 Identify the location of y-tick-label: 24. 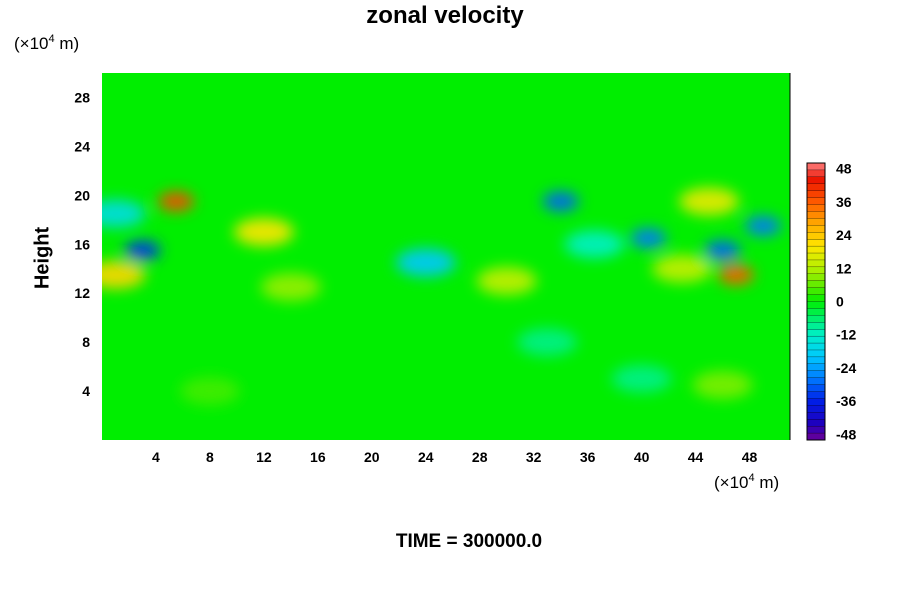
(82, 146).